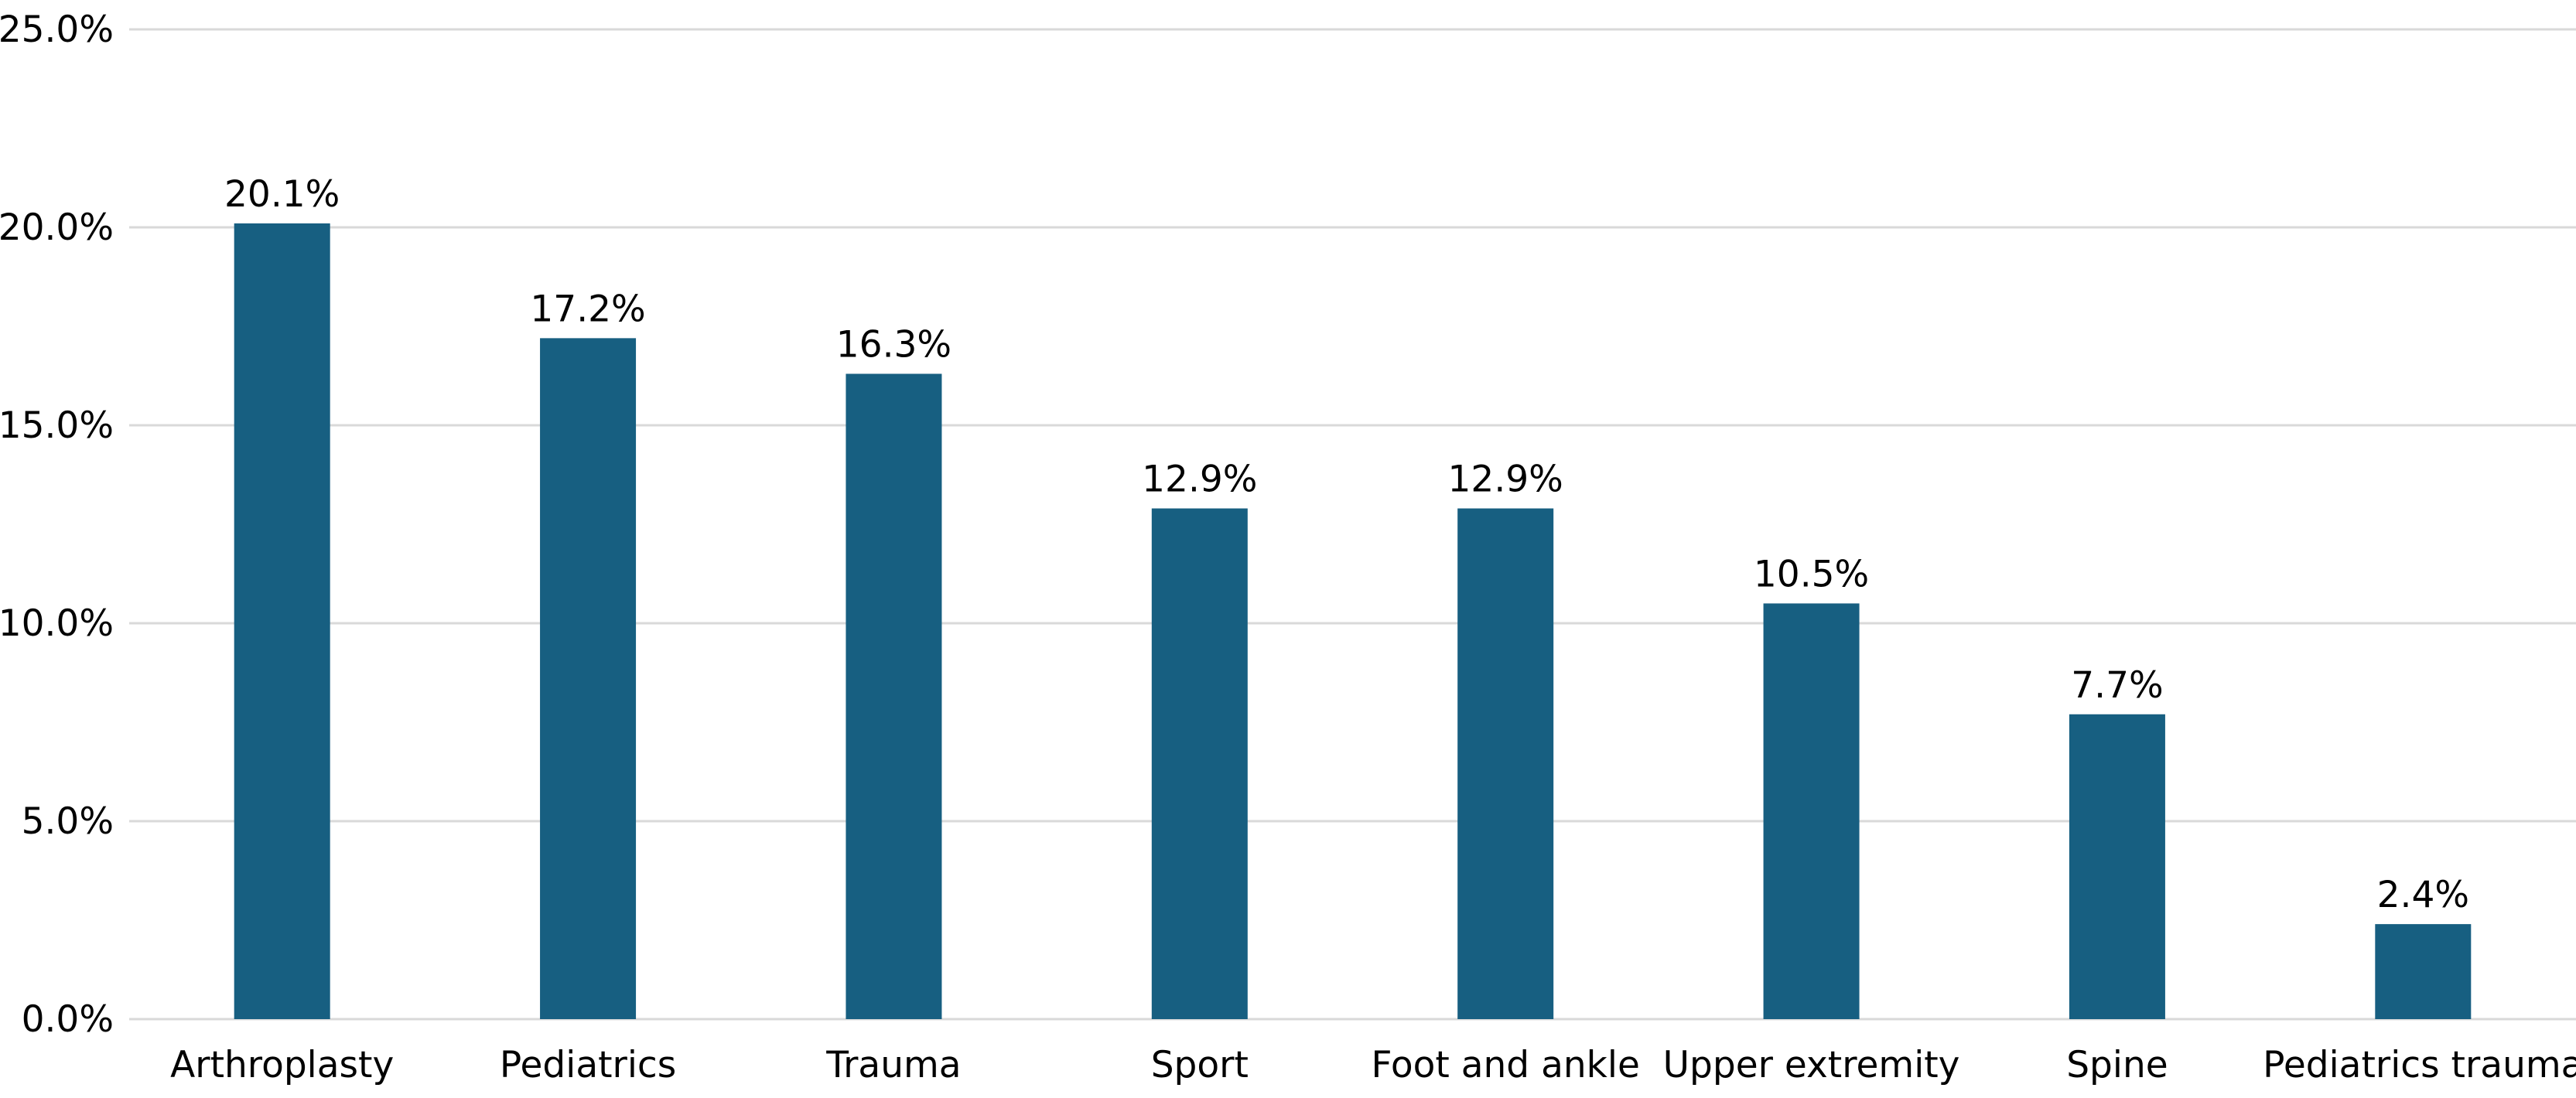 This screenshot has height=1098, width=2576. Describe the element at coordinates (57, 227) in the screenshot. I see `y-tick-label: 20.0%` at that location.